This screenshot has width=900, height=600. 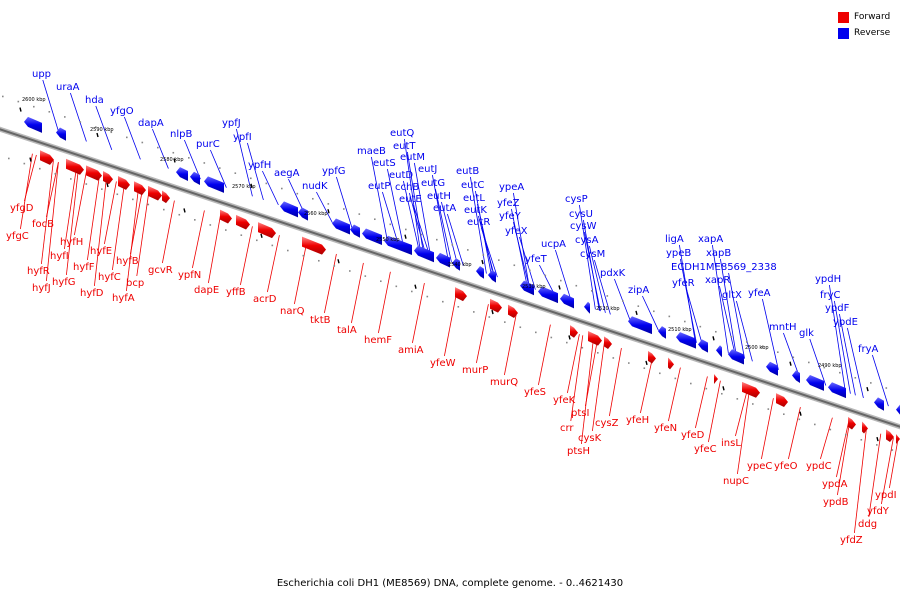 What do you see at coordinates (732, 295) in the screenshot?
I see `gene-label-reverse: gltX` at bounding box center [732, 295].